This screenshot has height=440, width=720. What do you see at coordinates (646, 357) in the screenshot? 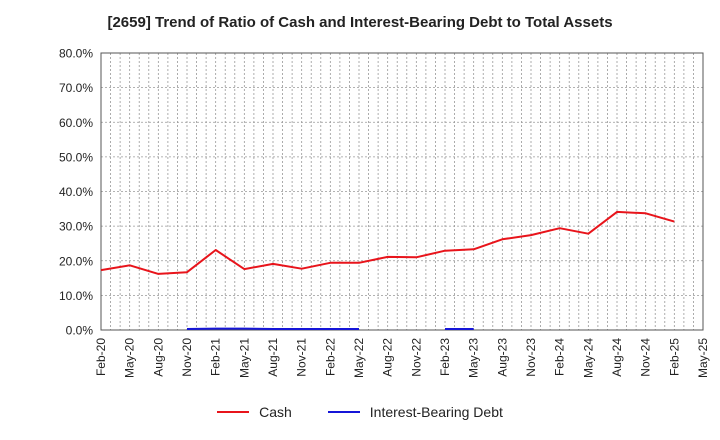
I see `x-tick-label: Nov-24` at bounding box center [646, 357].